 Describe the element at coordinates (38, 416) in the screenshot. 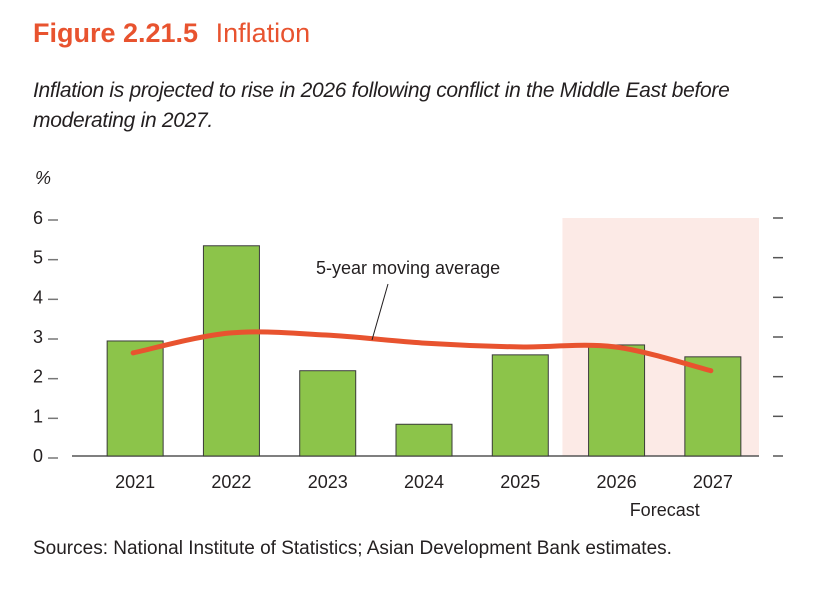

I see `y-tick-label: 1` at that location.